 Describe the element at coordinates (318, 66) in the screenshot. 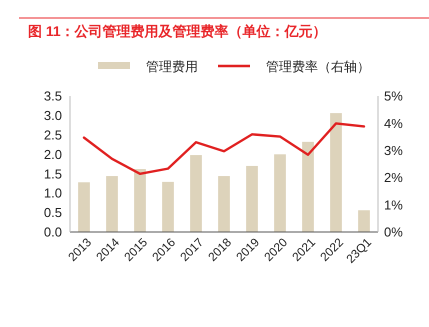

I see `legend-label: 管理费率（右轴）` at that location.